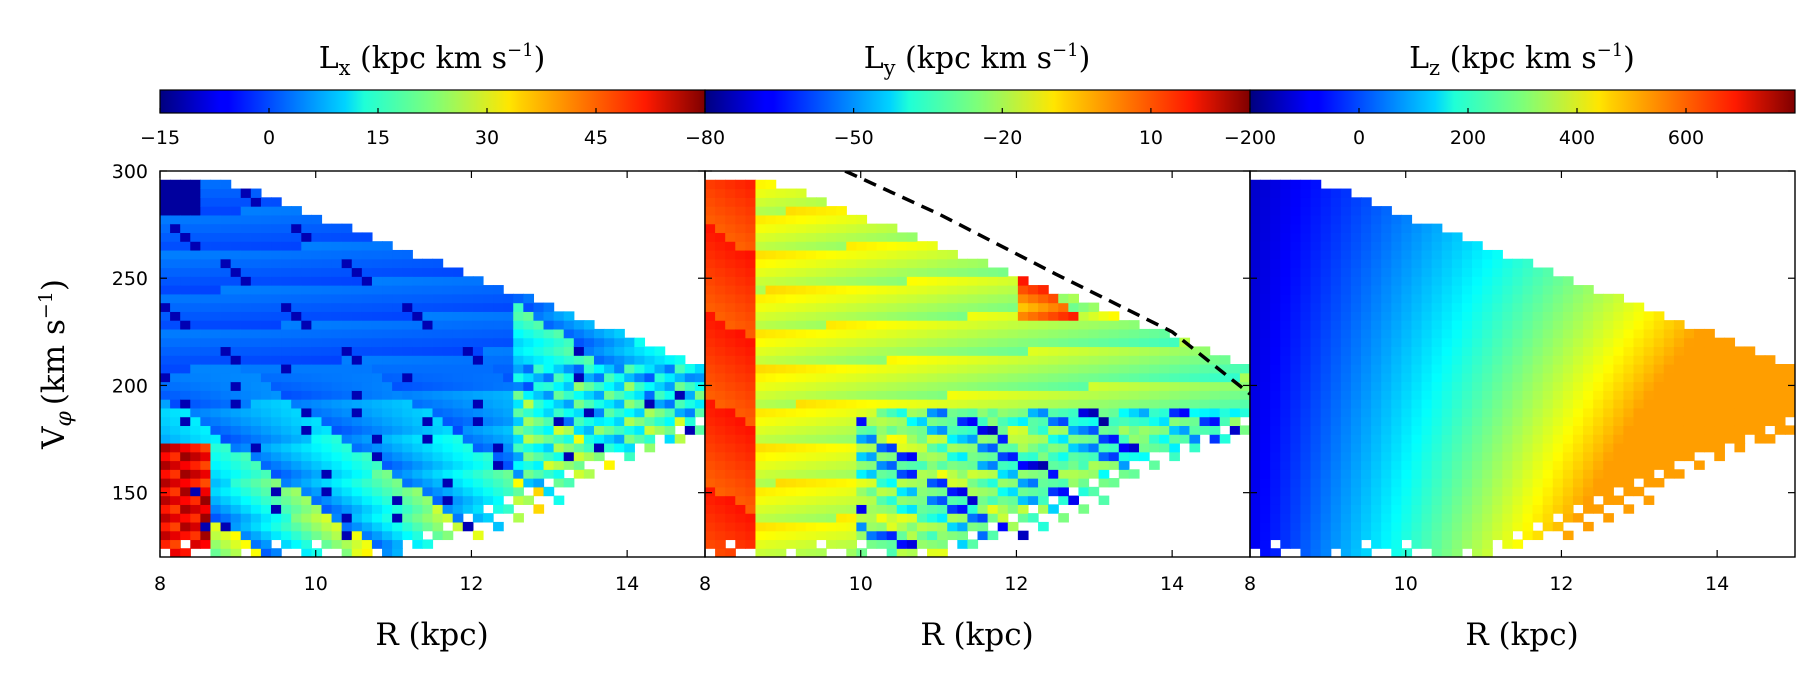  What do you see at coordinates (1406, 584) in the screenshot?
I see `x-tick-label: 10` at bounding box center [1406, 584].